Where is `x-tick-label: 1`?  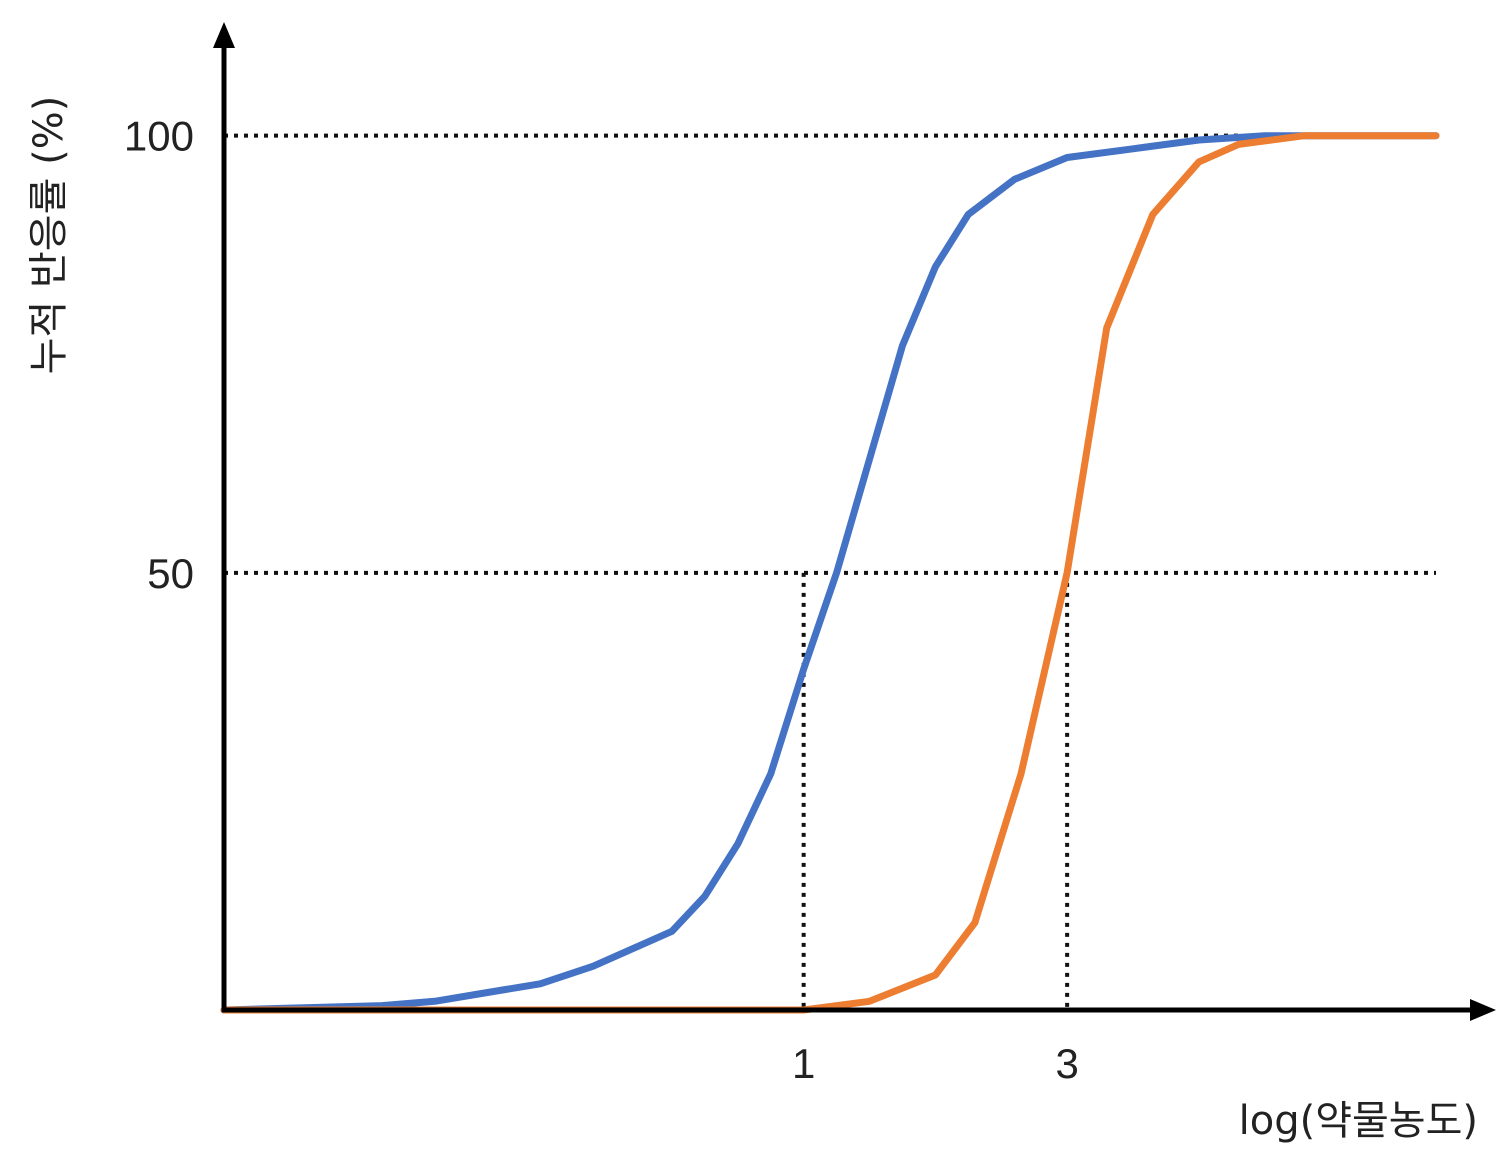 x-tick-label: 1 is located at coordinates (803, 1063).